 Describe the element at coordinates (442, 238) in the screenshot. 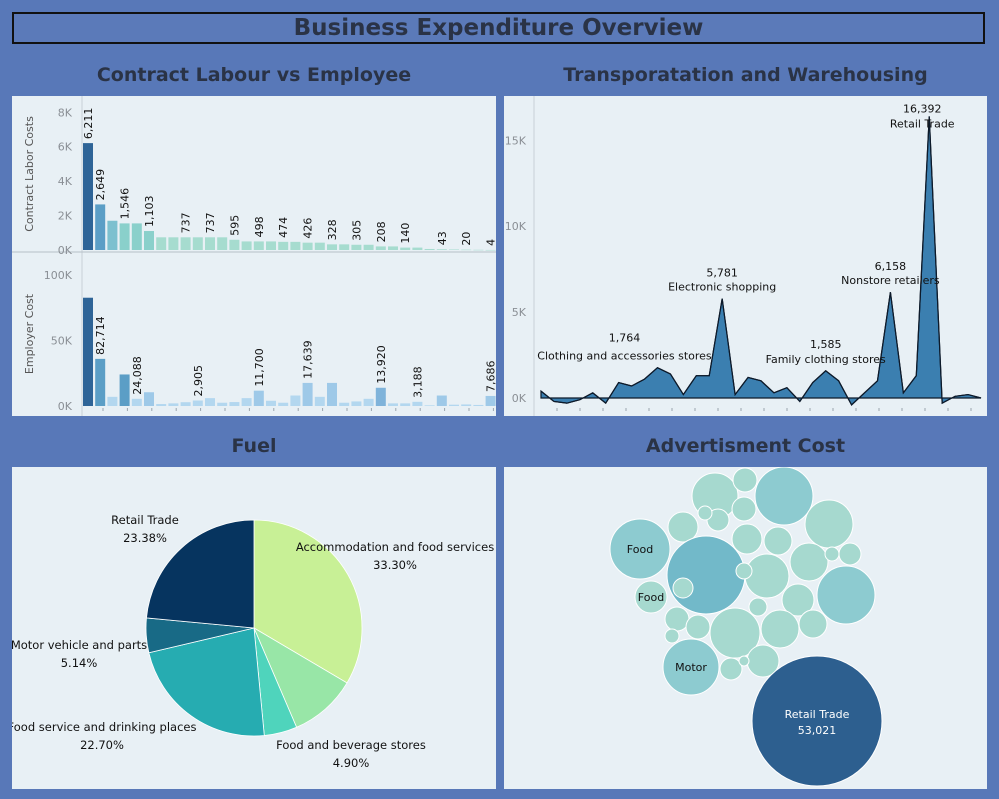

I see `contract-data-label: 43` at that location.